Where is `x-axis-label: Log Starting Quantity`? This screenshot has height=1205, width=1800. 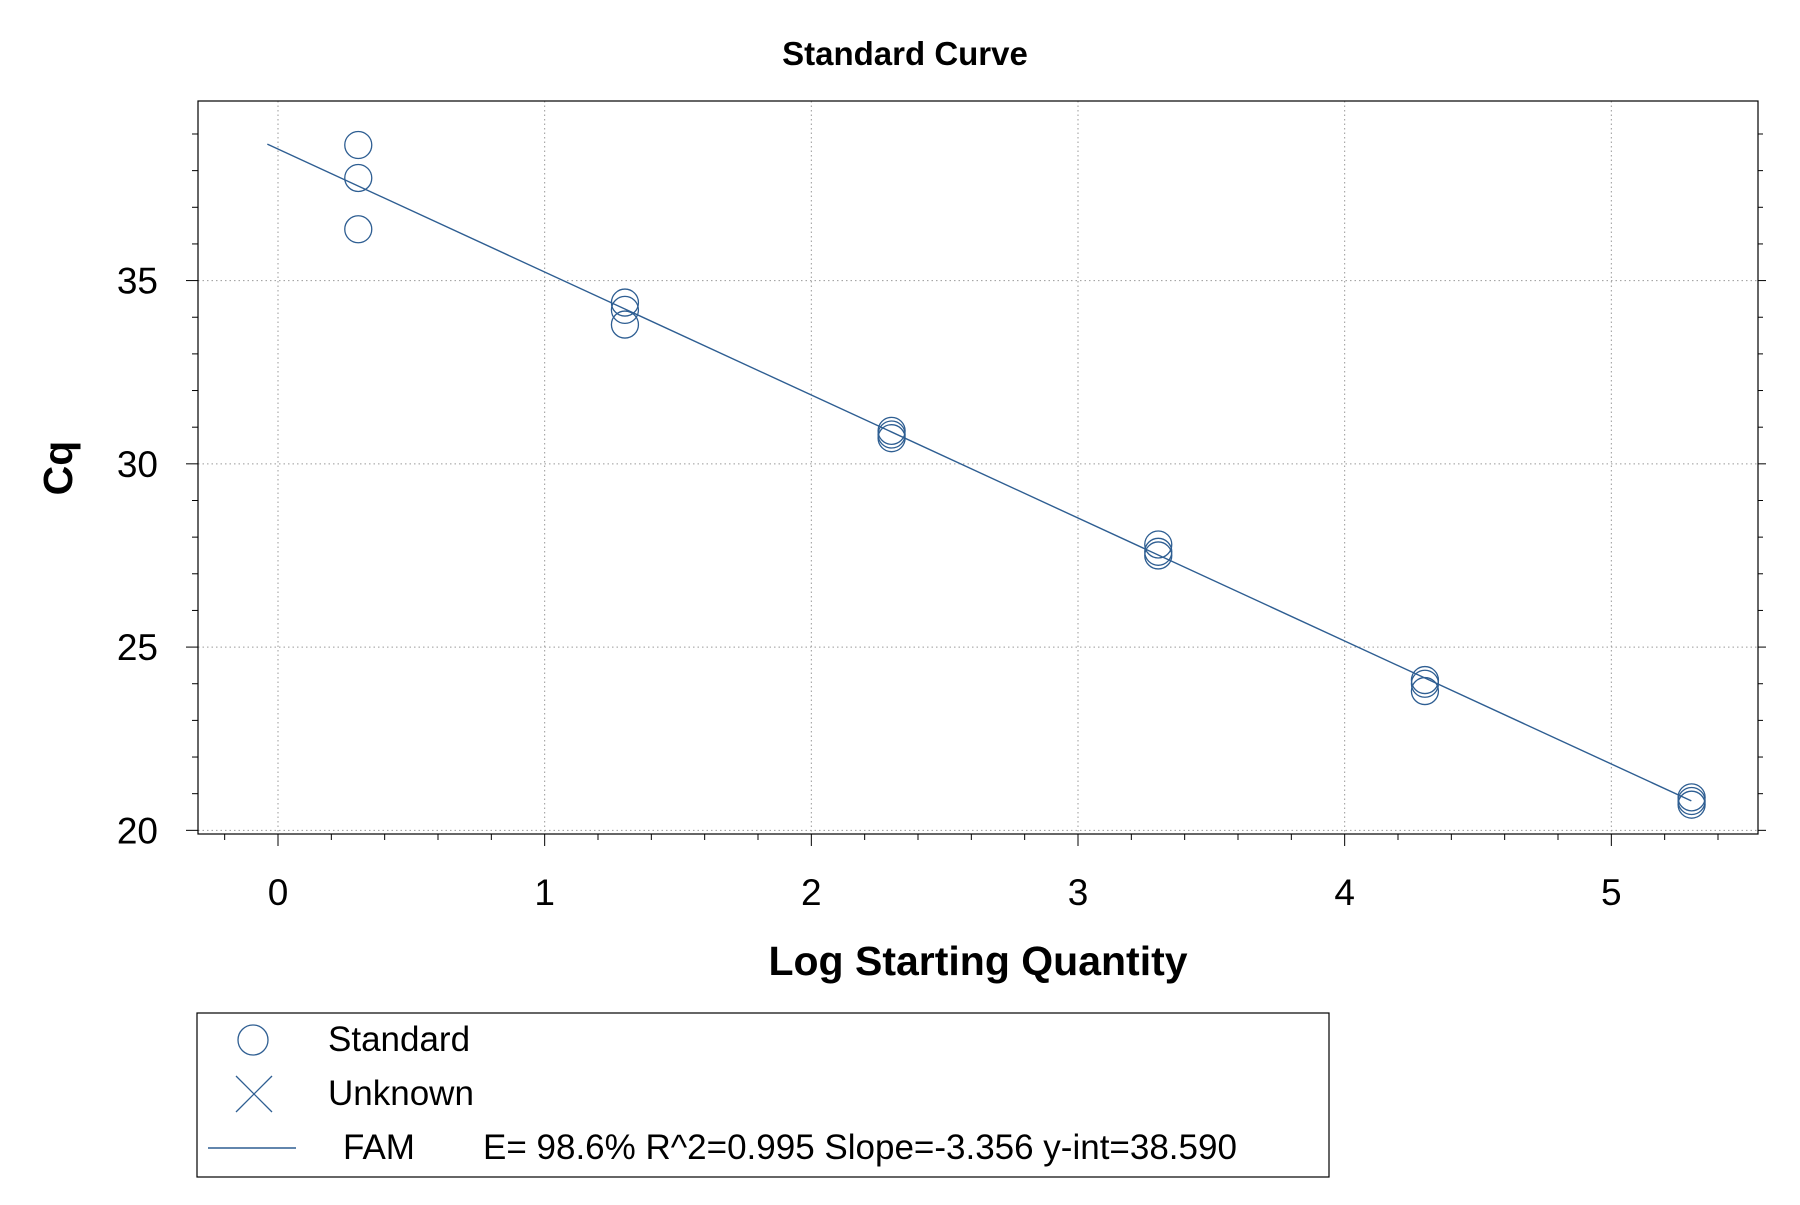 x-axis-label: Log Starting Quantity is located at coordinates (977, 961).